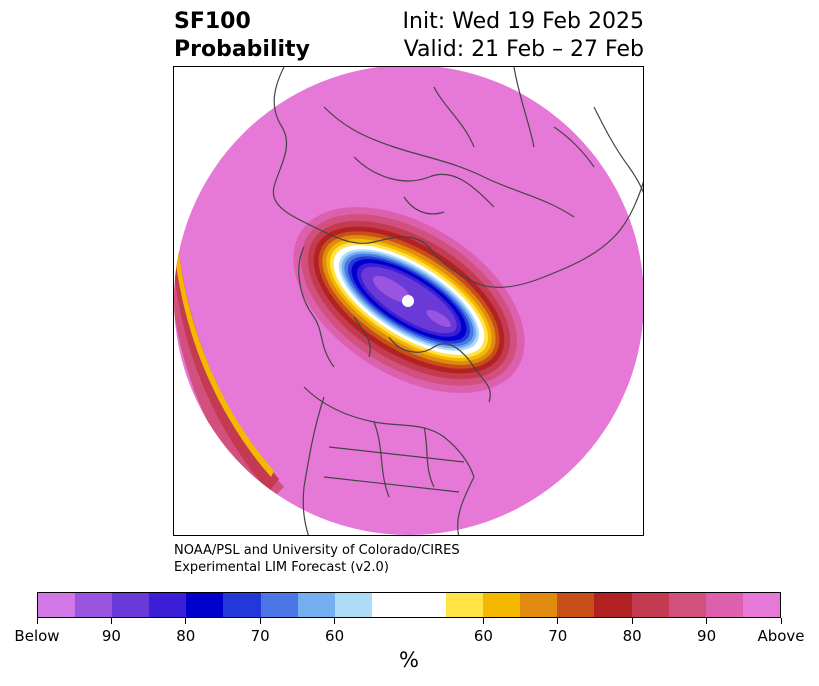  Describe the element at coordinates (781, 636) in the screenshot. I see `colorbar-tick-label: Above` at that location.